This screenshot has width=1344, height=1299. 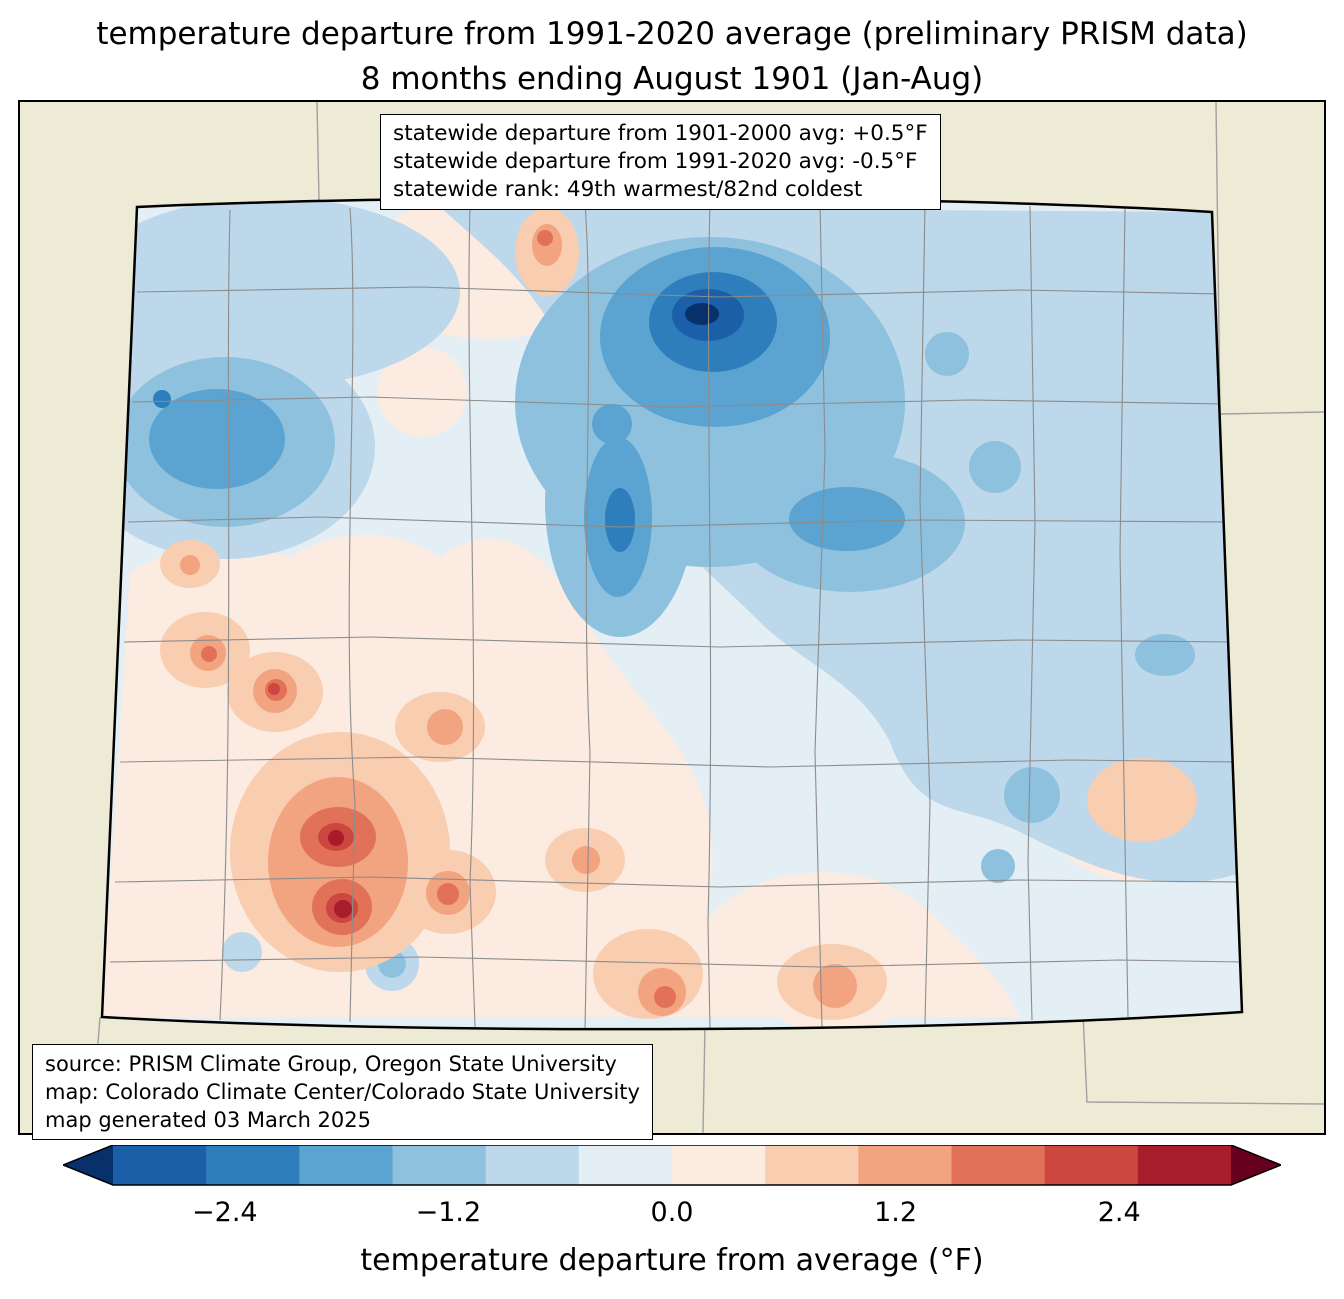 I want to click on svg-text: −2.4, so click(x=225, y=1212).